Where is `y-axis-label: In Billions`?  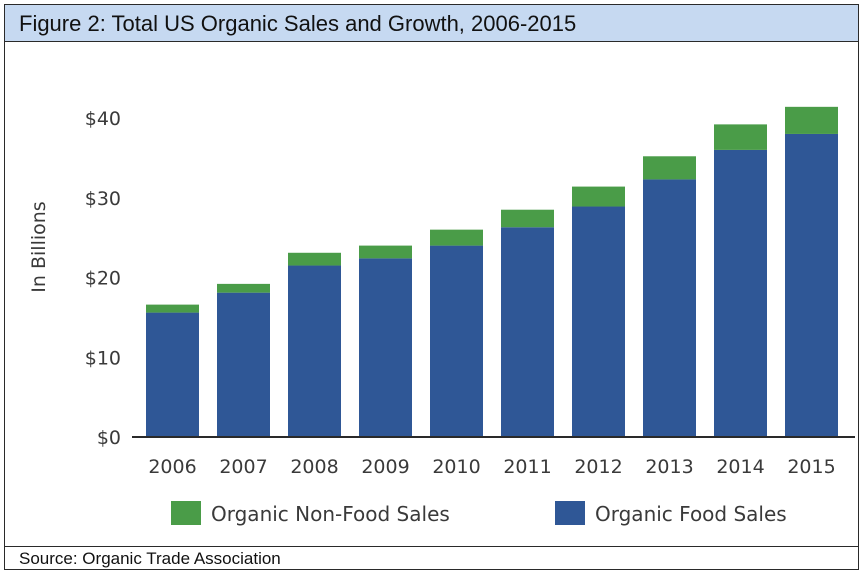 y-axis-label: In Billions is located at coordinates (39, 246).